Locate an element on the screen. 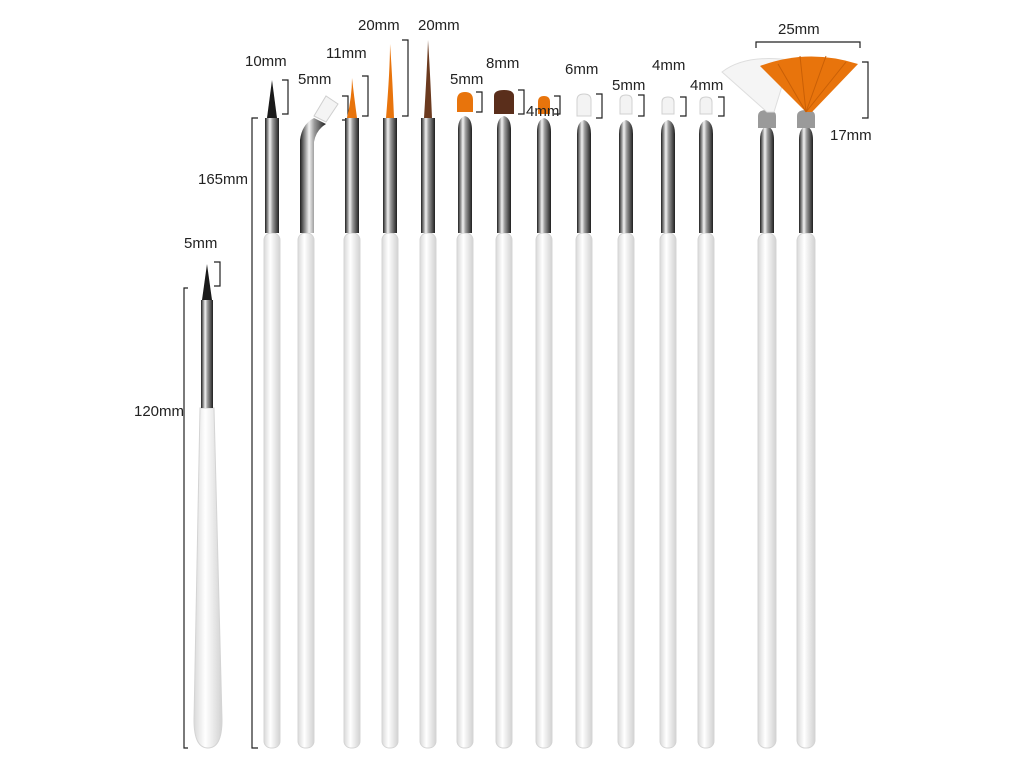 The width and height of the screenshot is (1024, 768). flat-orange-tip-label: 5mm is located at coordinates (466, 79).